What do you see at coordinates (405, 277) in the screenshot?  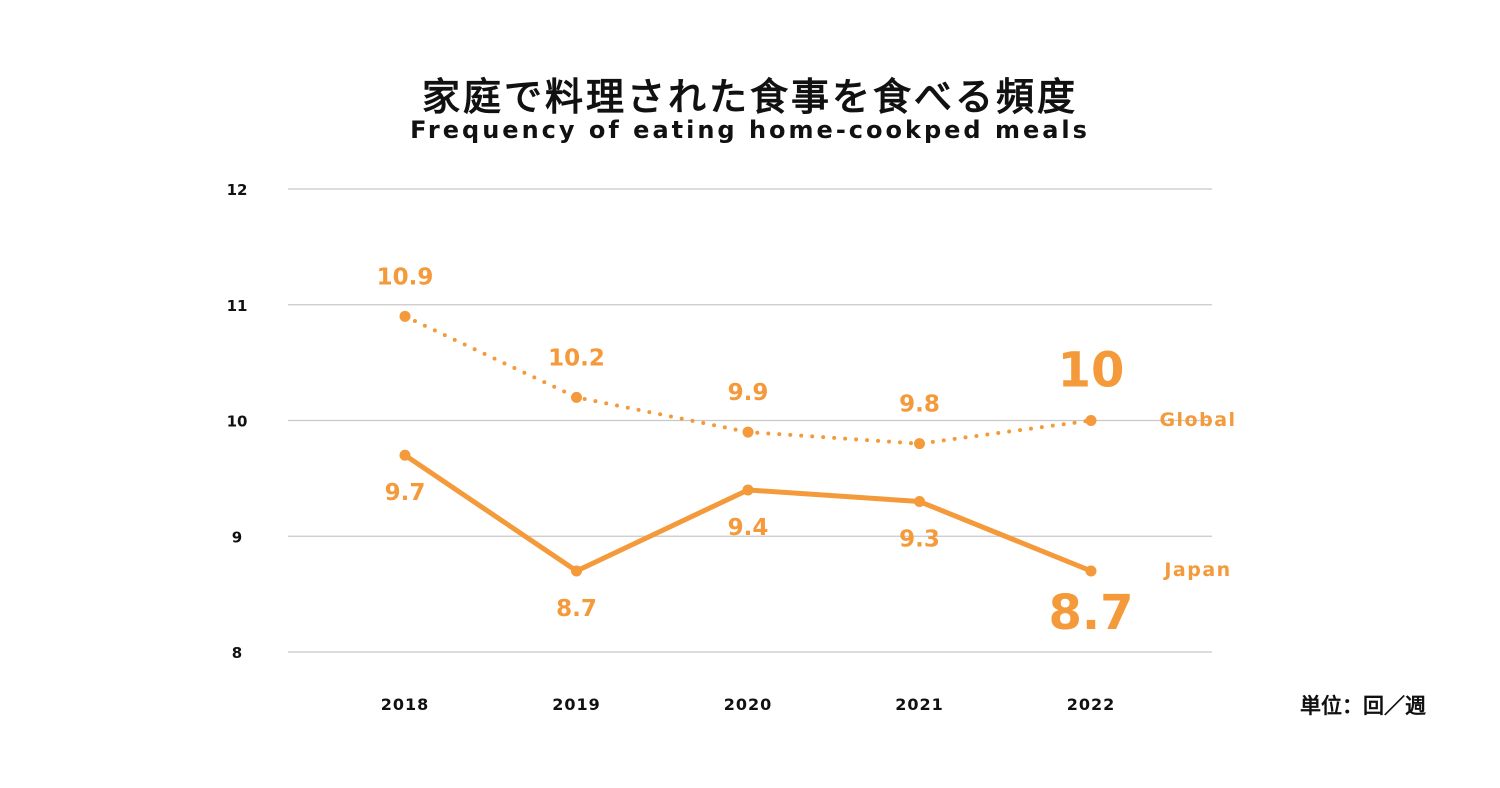 I see `data-label: 10.9` at bounding box center [405, 277].